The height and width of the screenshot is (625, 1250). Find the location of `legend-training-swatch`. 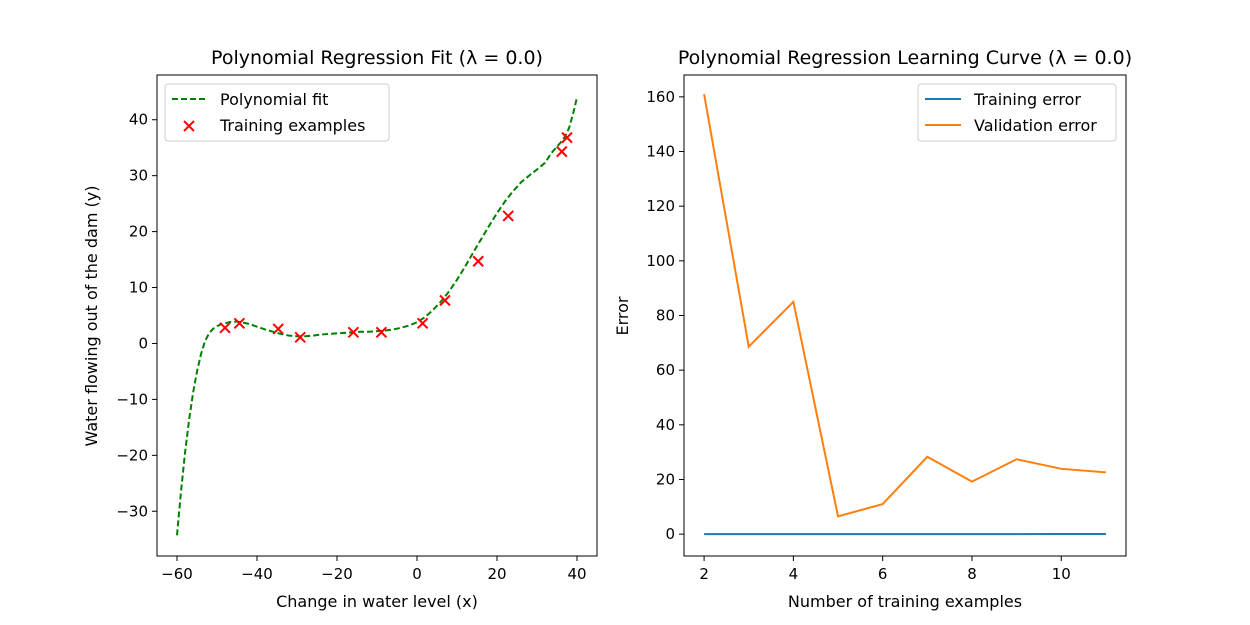

legend-training-swatch is located at coordinates (189, 126).